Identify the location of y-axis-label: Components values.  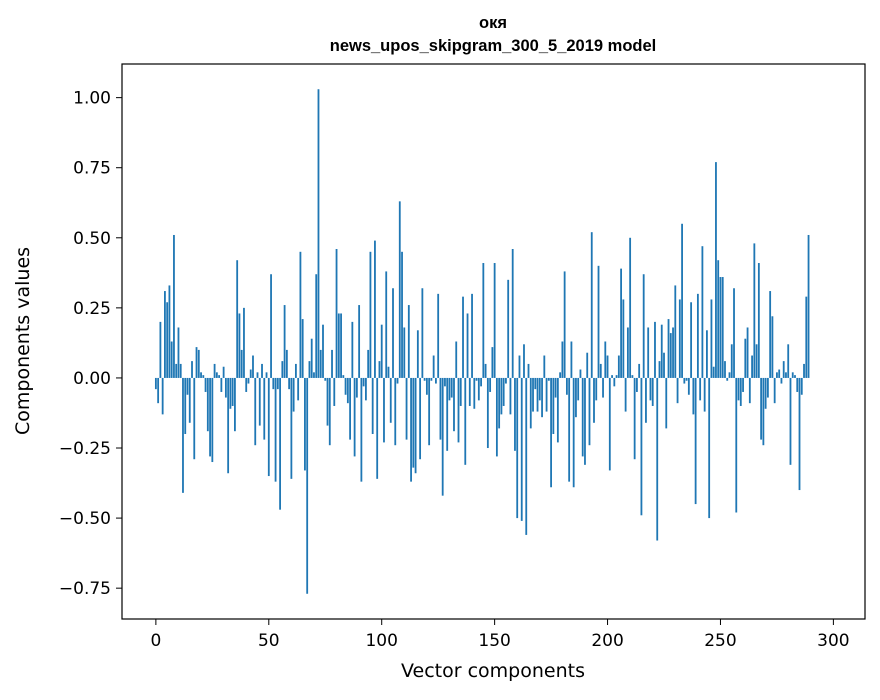
(23, 341).